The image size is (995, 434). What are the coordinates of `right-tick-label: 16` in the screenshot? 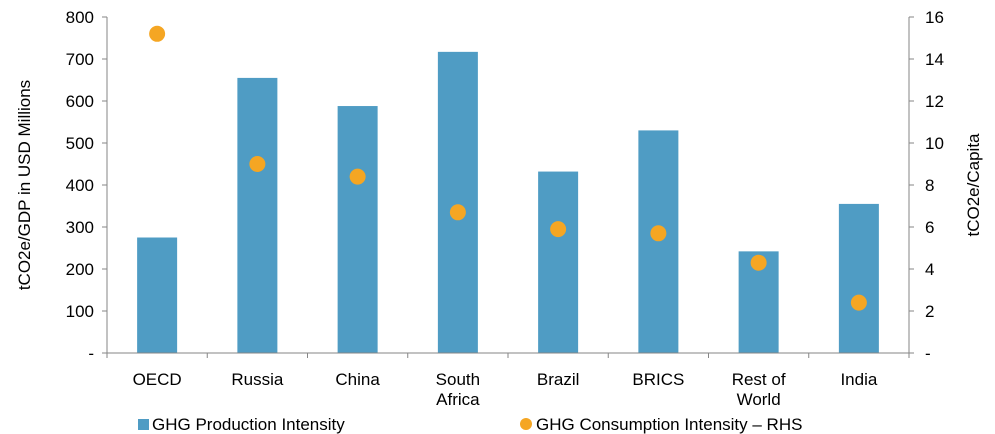 It's located at (934, 17).